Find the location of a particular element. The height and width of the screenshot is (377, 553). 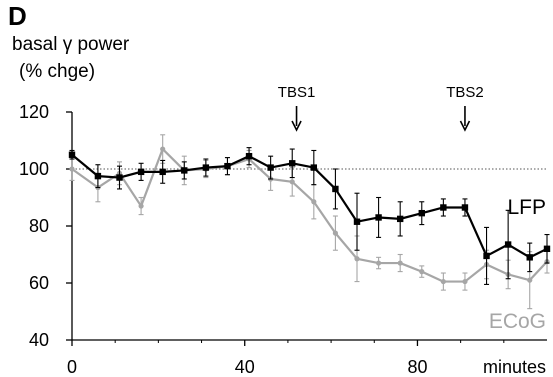

y-tick-label-60: 60 is located at coordinates (39, 283).